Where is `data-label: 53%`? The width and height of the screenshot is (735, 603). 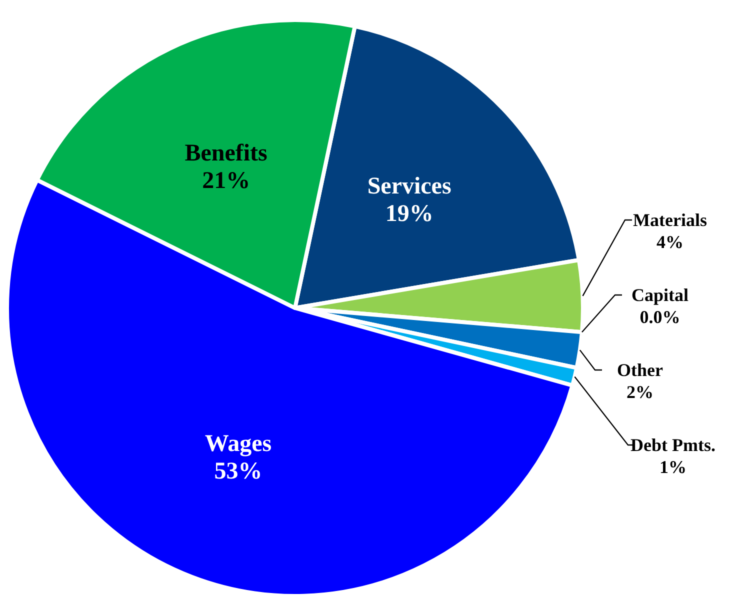 data-label: 53% is located at coordinates (238, 471).